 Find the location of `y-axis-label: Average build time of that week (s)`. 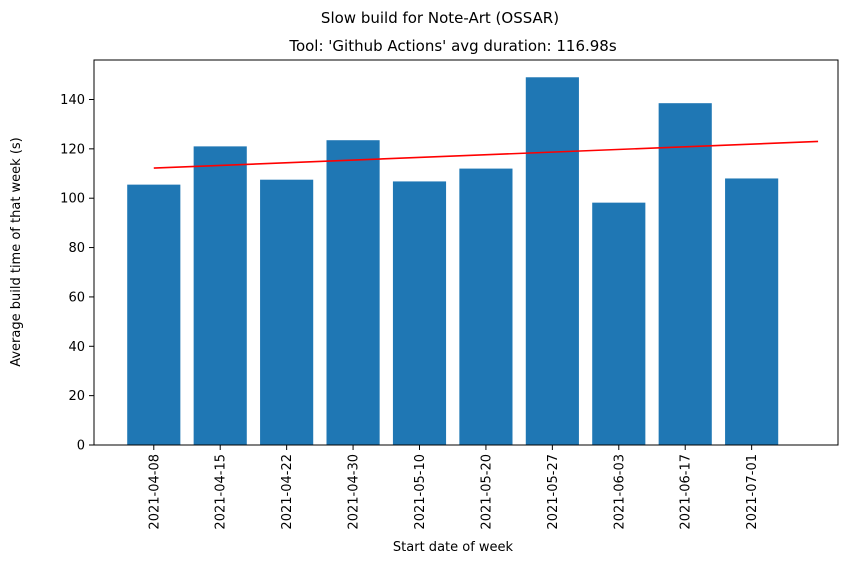

y-axis-label: Average build time of that week (s) is located at coordinates (16, 252).